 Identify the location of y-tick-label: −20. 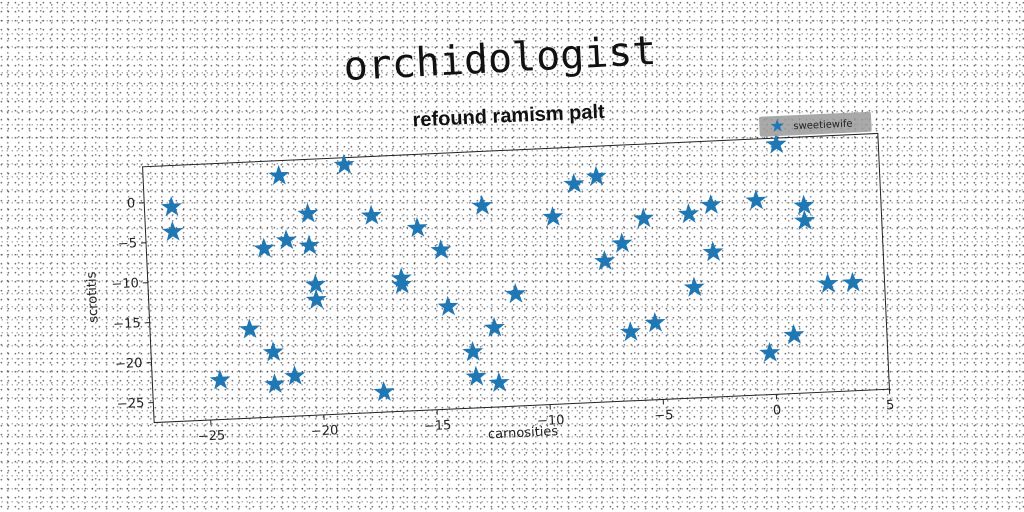
(129, 364).